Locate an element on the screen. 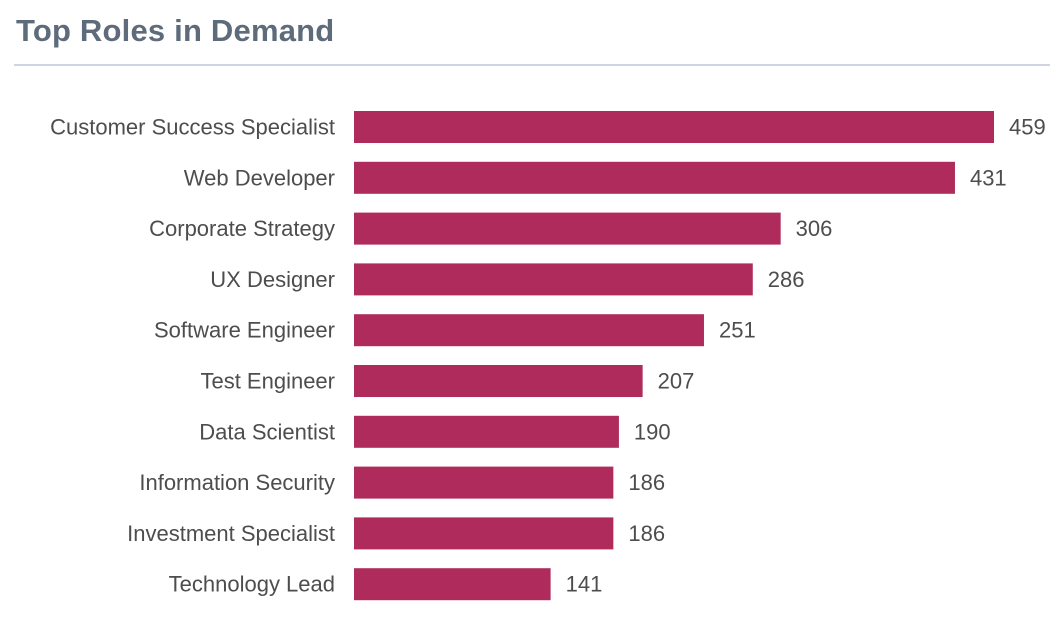  chart-title: Top Roles in Demand is located at coordinates (175, 30).